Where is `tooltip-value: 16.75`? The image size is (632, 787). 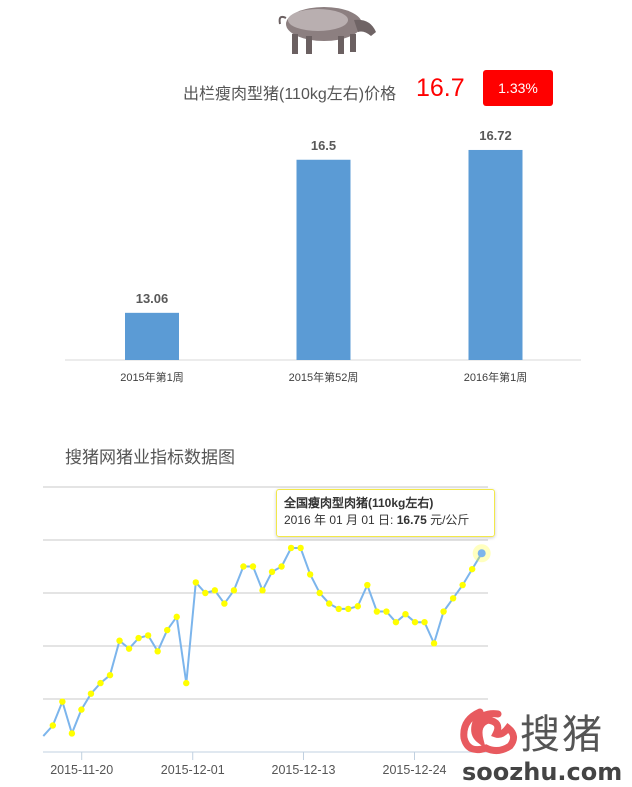 tooltip-value: 16.75 is located at coordinates (411, 520).